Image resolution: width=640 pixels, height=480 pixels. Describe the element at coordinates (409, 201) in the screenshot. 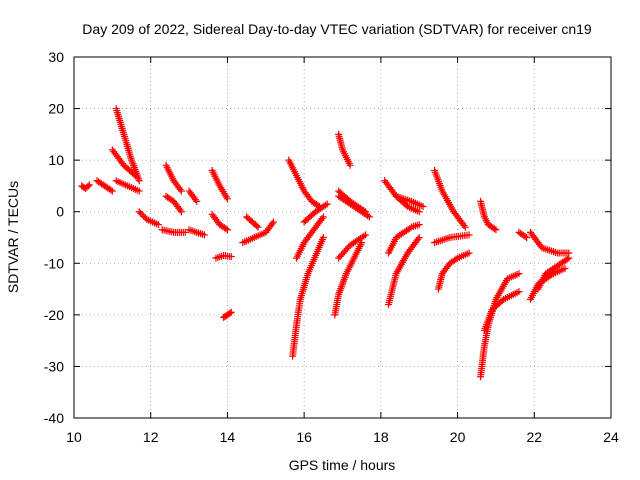

I see `series-arc30` at that location.